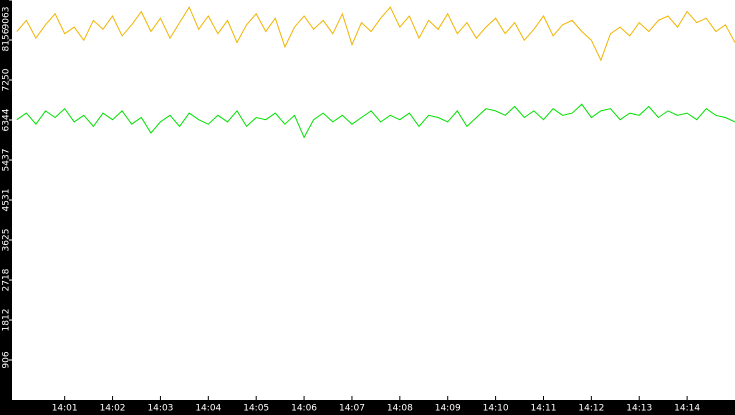  What do you see at coordinates (7, 320) in the screenshot?
I see `y-tick-label: 1812` at bounding box center [7, 320].